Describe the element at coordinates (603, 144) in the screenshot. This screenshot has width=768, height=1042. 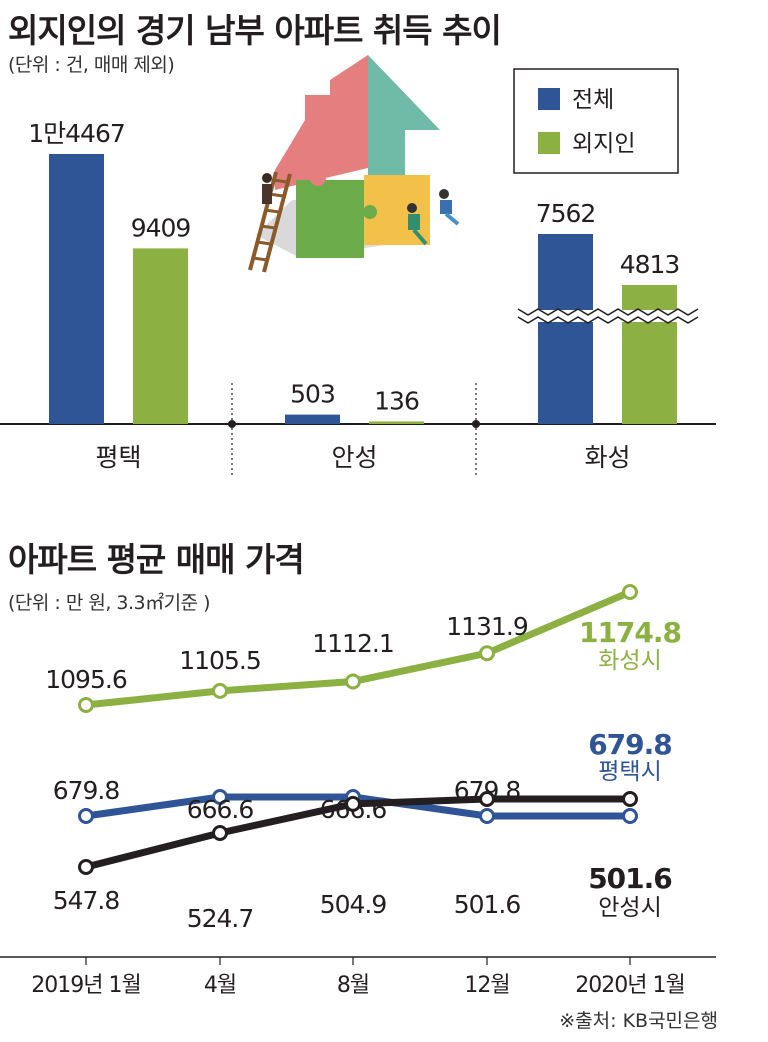
I see `legend-label: 외지인` at that location.